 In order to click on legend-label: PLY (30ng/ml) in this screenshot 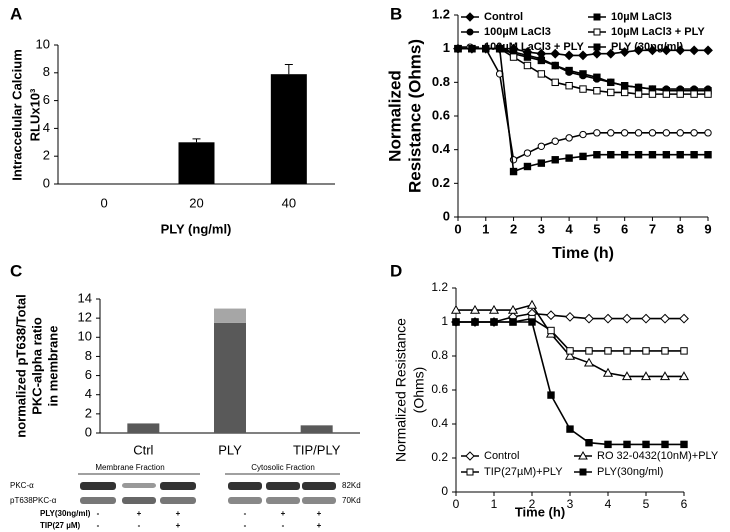, I will do `click(647, 47)`.